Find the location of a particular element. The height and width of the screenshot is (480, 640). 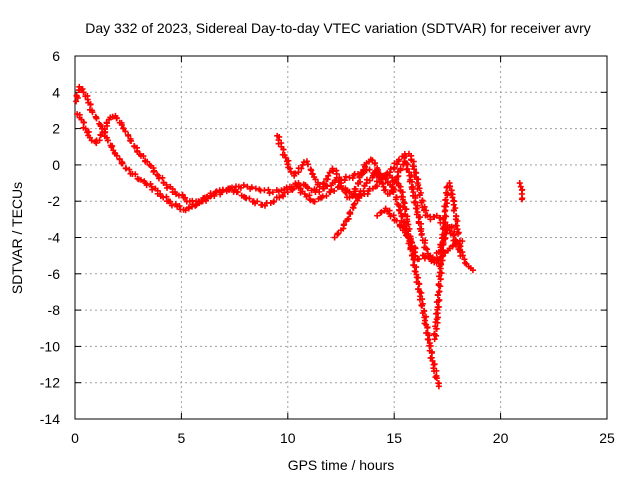

series-track-d is located at coordinates (398, 218).